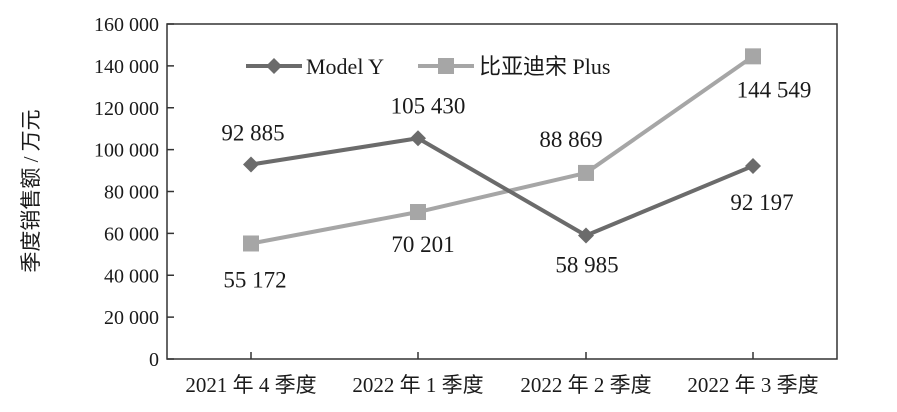 The height and width of the screenshot is (412, 897). Describe the element at coordinates (126, 151) in the screenshot. I see `y-tick-label: 100 000` at that location.